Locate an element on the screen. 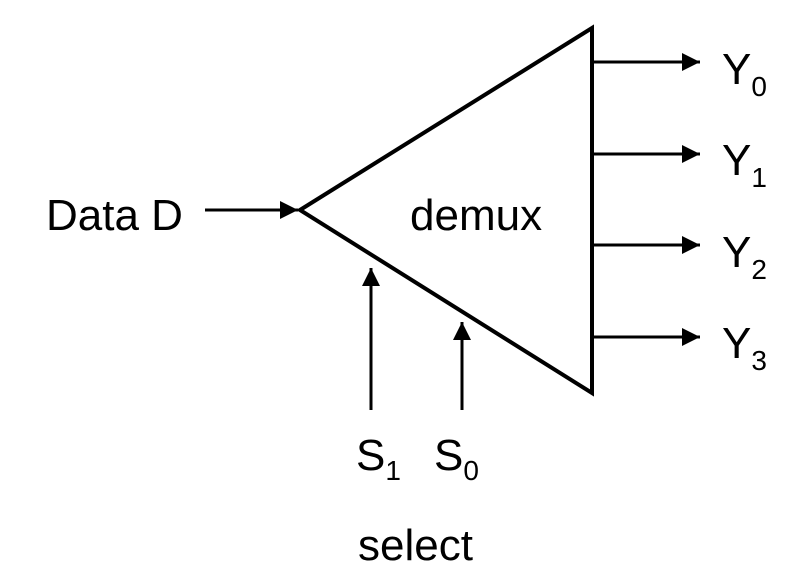 This screenshot has height=578, width=785. output-y1-label: Y1 is located at coordinates (744, 164).